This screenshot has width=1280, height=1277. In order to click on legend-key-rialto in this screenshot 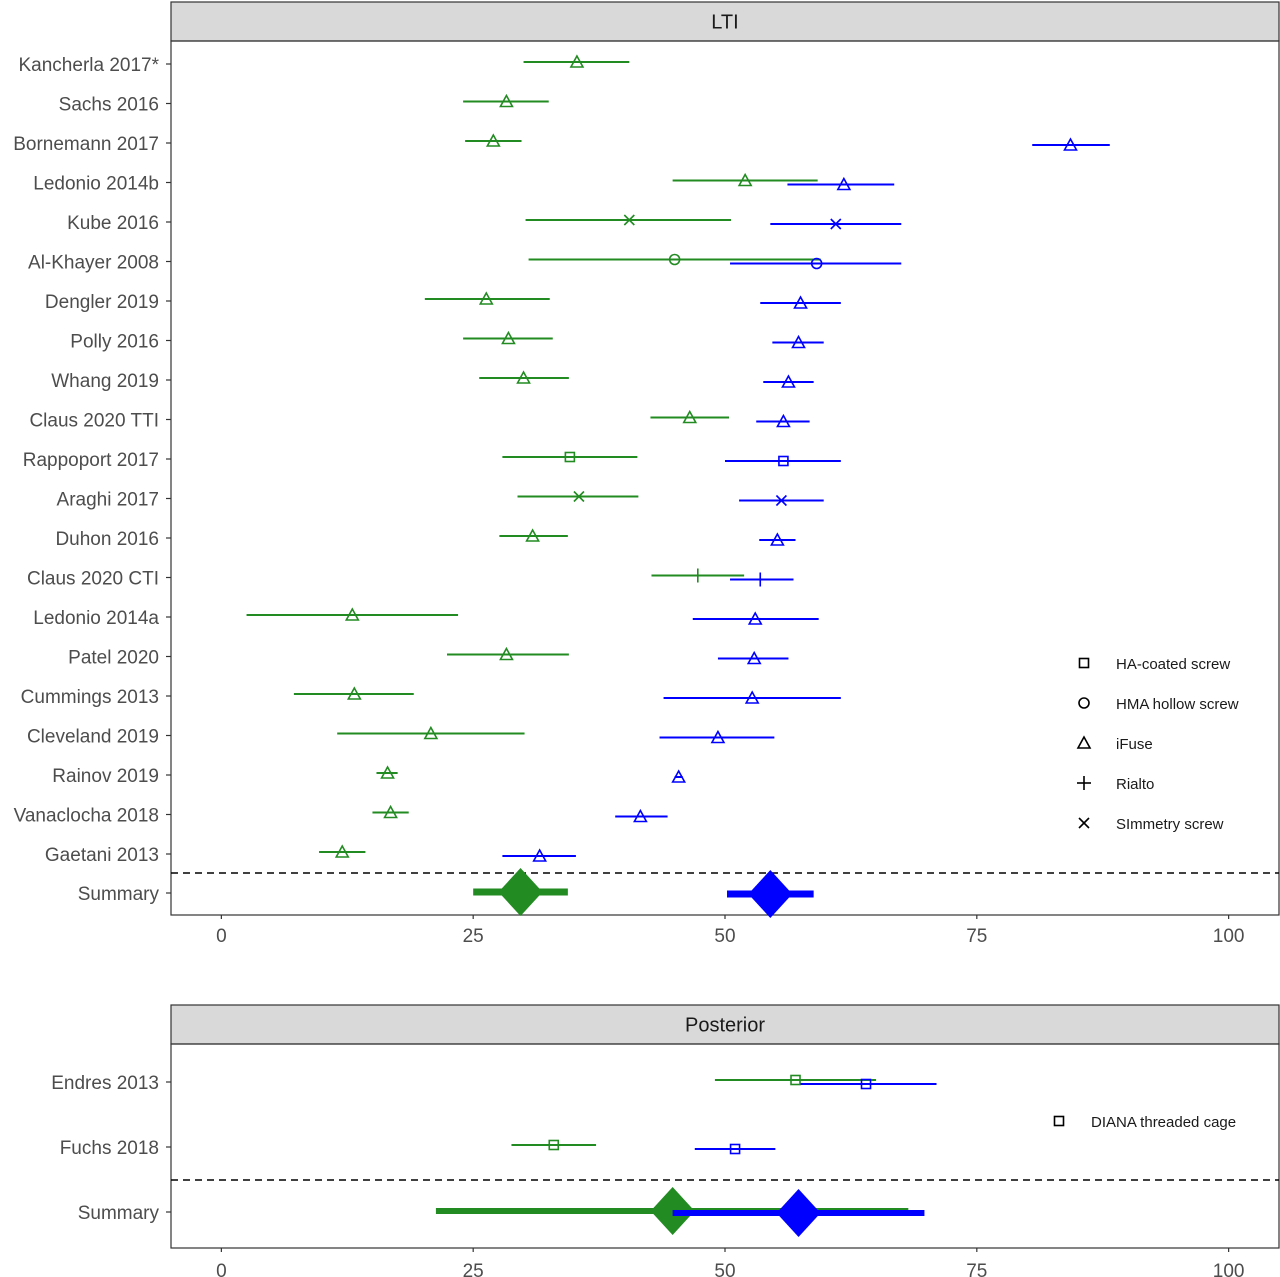, I will do `click(1084, 783)`.